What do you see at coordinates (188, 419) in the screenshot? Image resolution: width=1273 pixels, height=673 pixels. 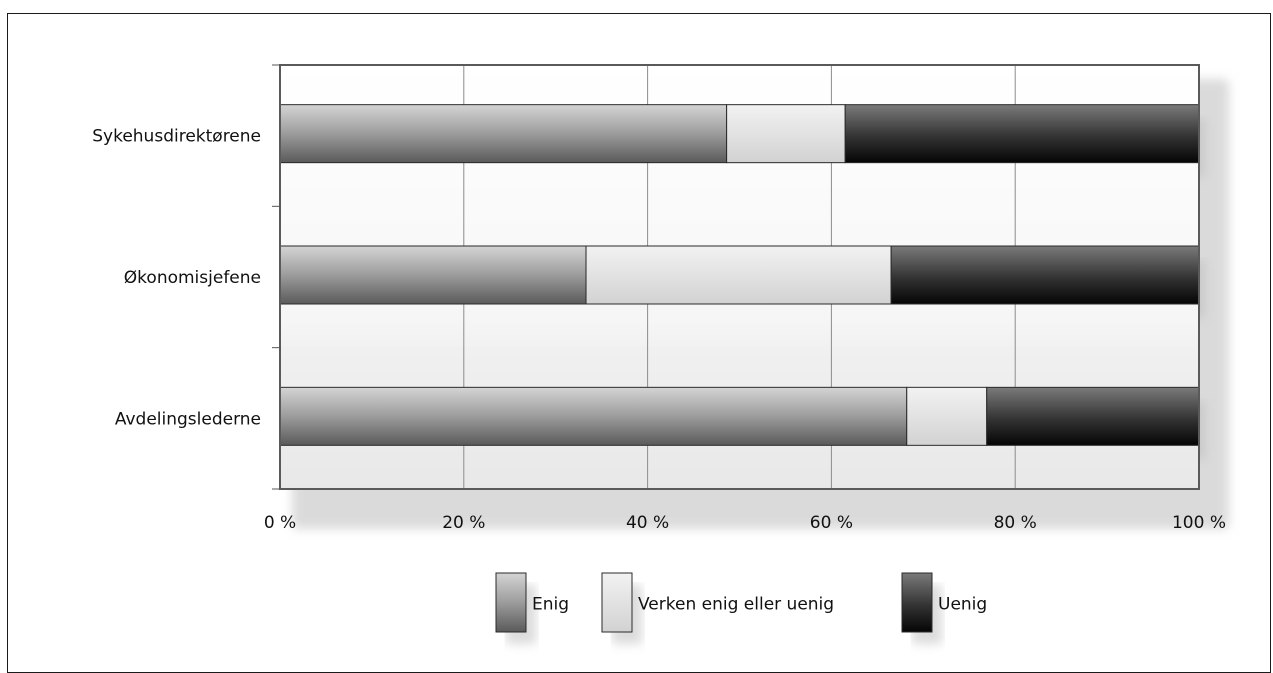 I see `category-label: Avdelingslederne` at bounding box center [188, 419].